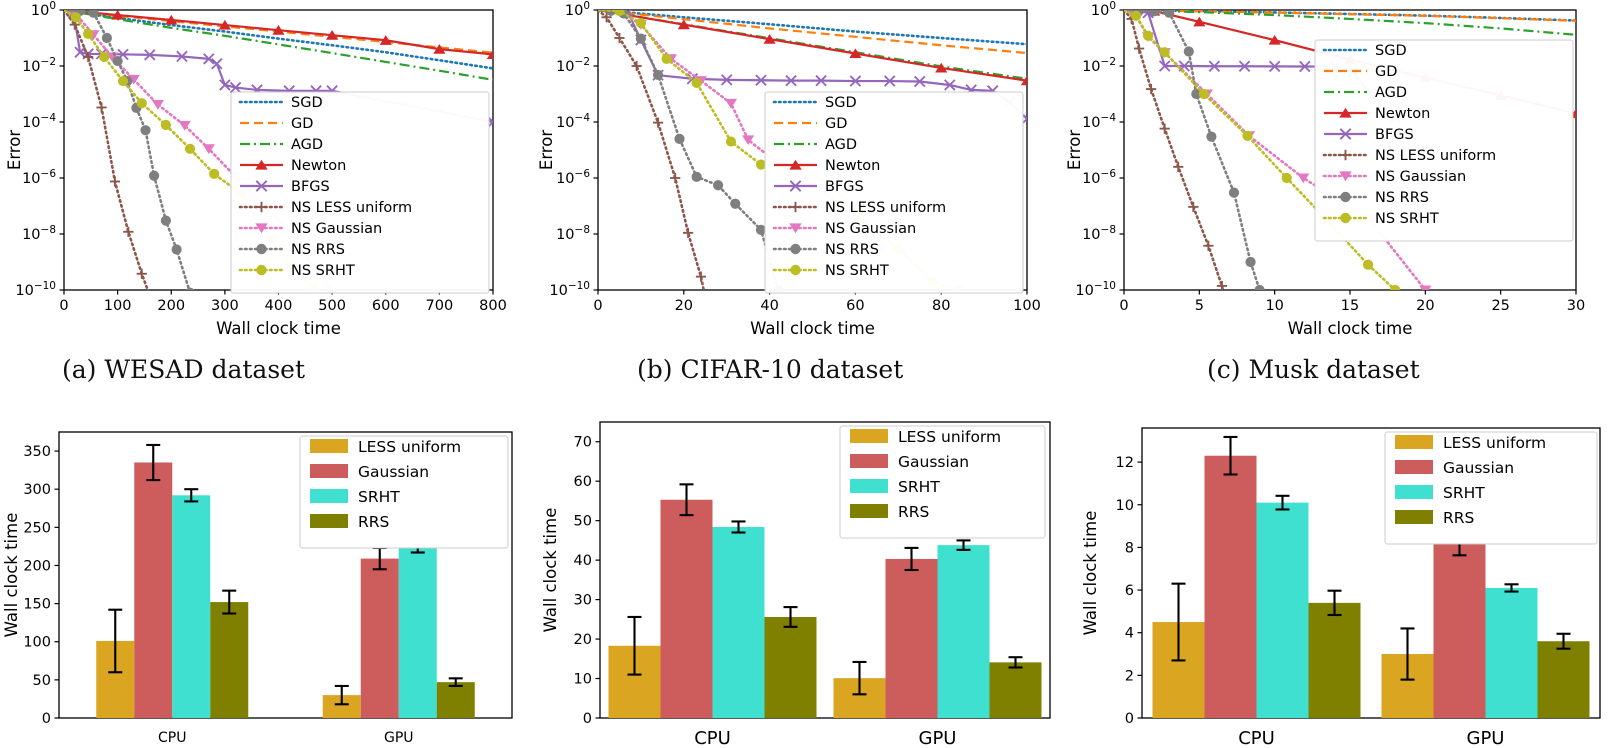  What do you see at coordinates (278, 45) in the screenshot?
I see `series-line-agd` at bounding box center [278, 45].